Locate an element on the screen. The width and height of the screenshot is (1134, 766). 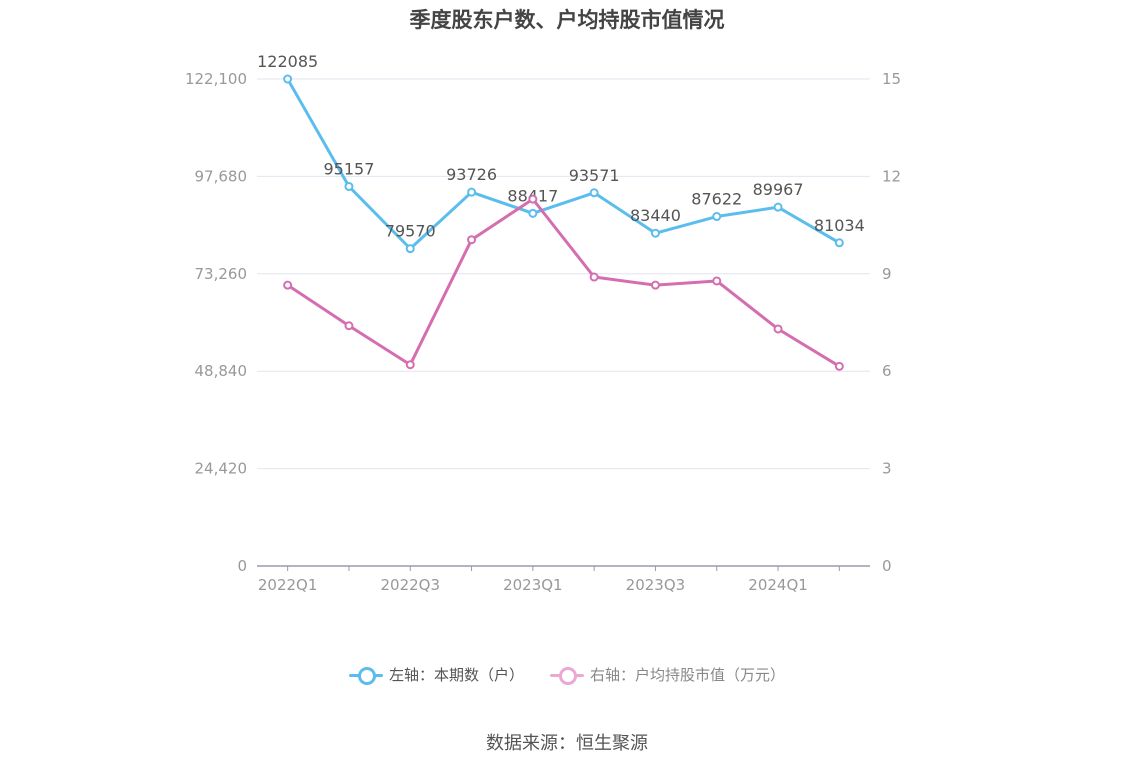
y-left-tick-label: 97,680 is located at coordinates (221, 176).